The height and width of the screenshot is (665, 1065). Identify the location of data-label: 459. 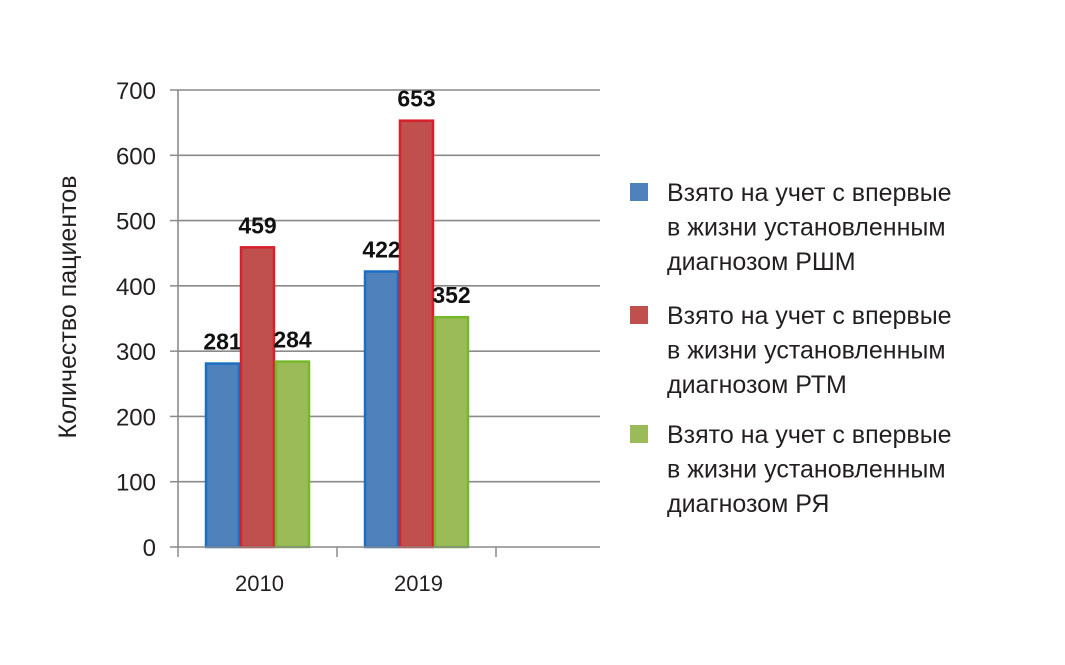
(257, 225).